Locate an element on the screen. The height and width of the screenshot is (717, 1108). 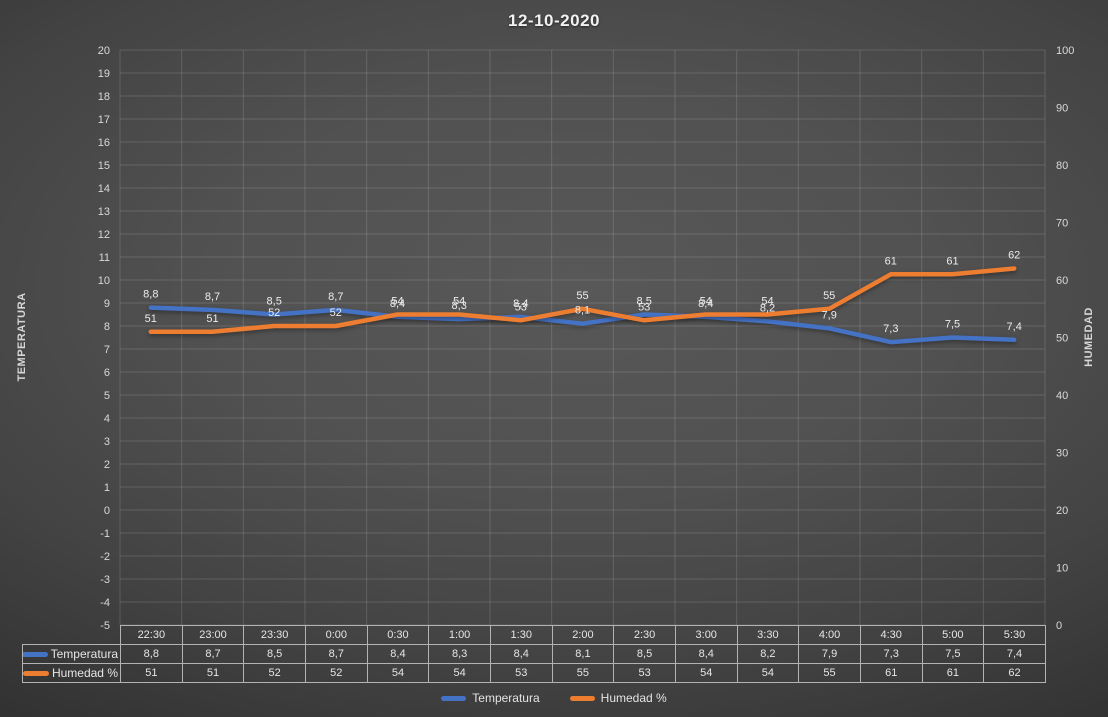
right-axis-tick-label: 90 is located at coordinates (1062, 109).